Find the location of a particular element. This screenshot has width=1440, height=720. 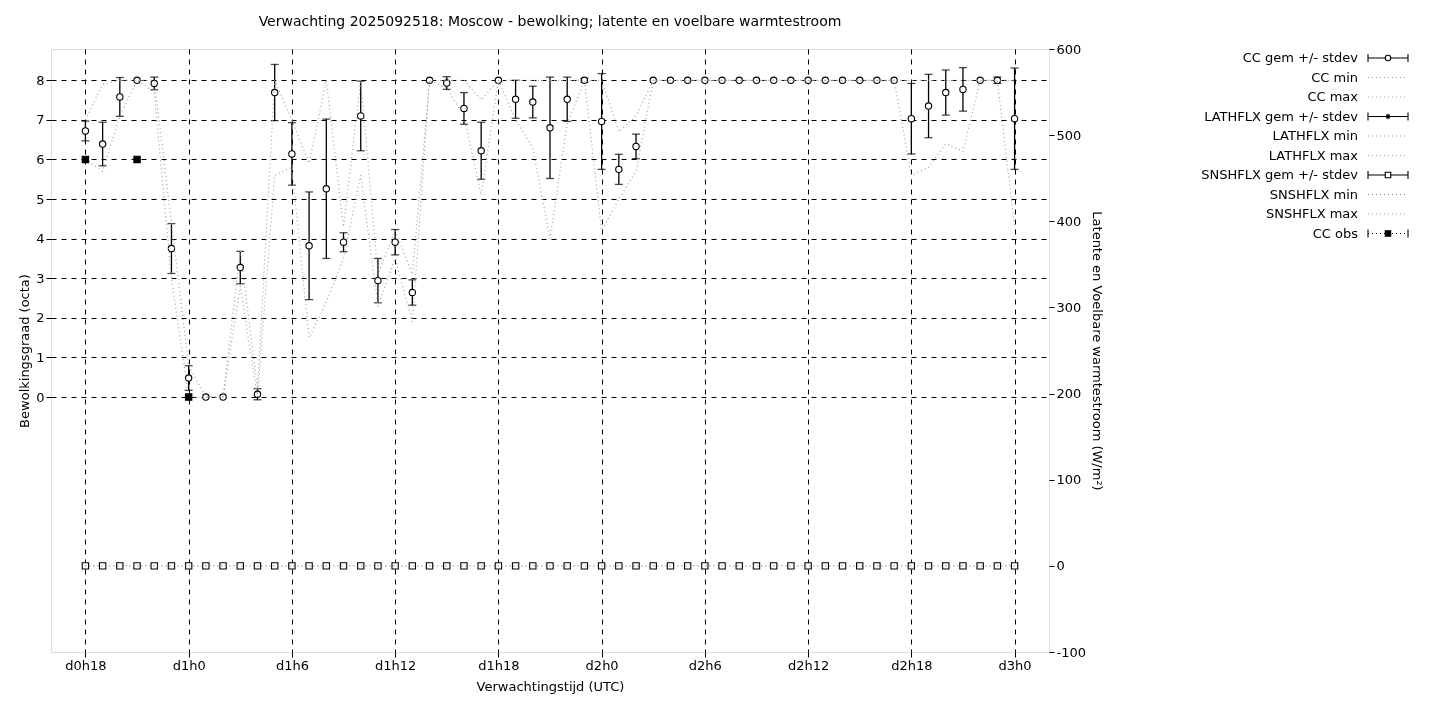

y2-tick-label: -100 is located at coordinates (1071, 652).